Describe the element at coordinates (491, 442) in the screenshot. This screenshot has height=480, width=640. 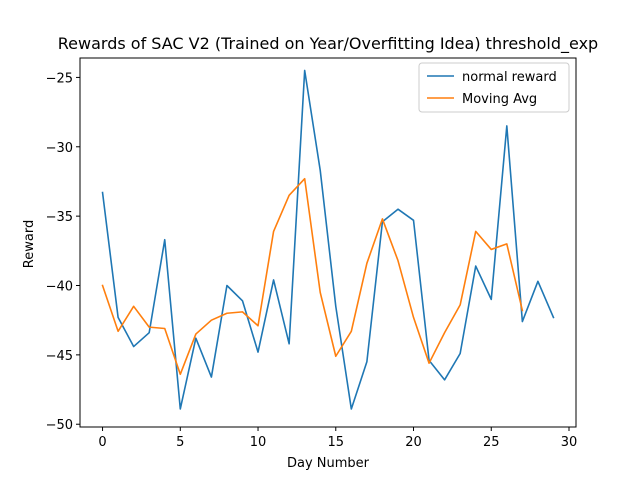
I see `x-tick-label: 25` at that location.